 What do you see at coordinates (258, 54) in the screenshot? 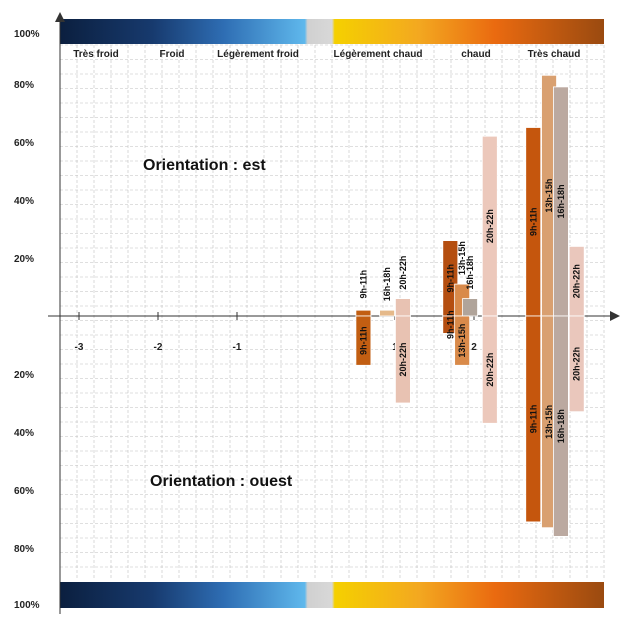
I see `sensation-label: Légèrement froid` at bounding box center [258, 54].